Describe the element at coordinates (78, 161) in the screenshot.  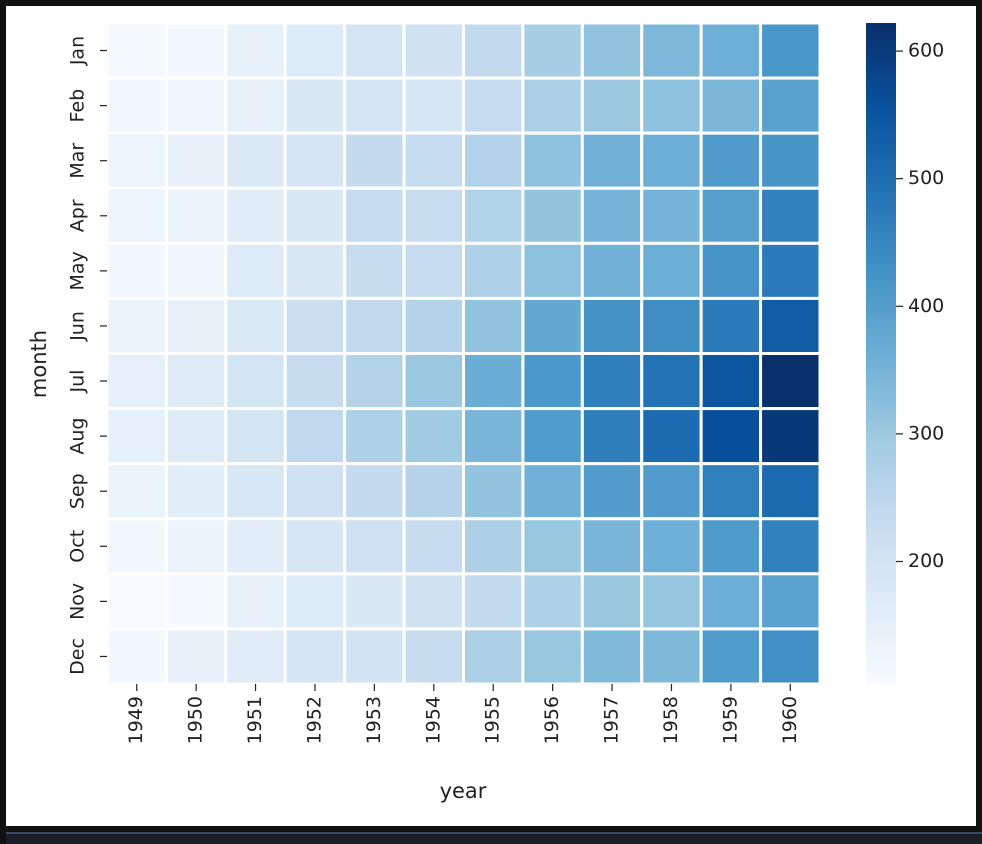
I see `y-tick-label: Mar` at that location.